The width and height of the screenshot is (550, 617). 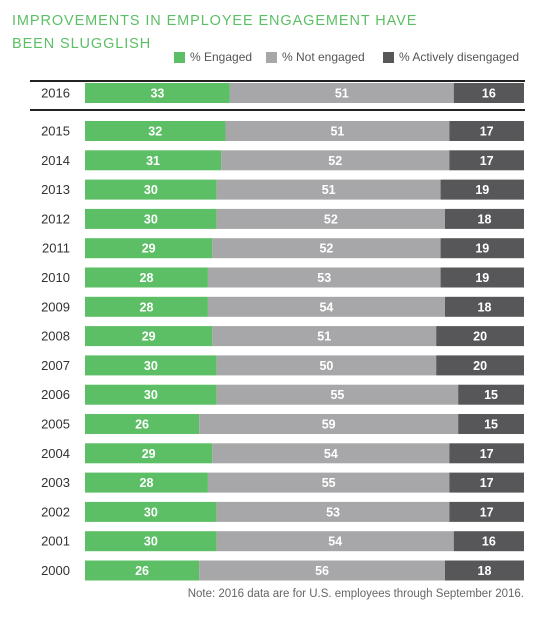 I want to click on top-rule, so click(x=277, y=81).